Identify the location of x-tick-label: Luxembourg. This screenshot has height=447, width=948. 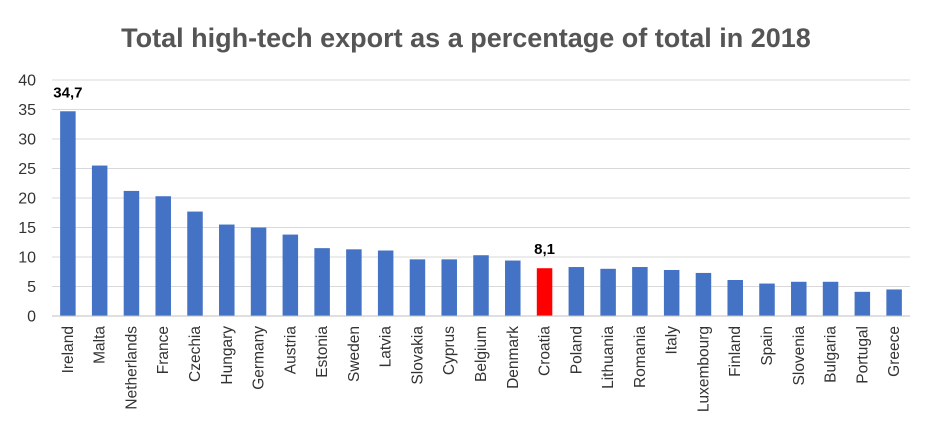
(703, 369).